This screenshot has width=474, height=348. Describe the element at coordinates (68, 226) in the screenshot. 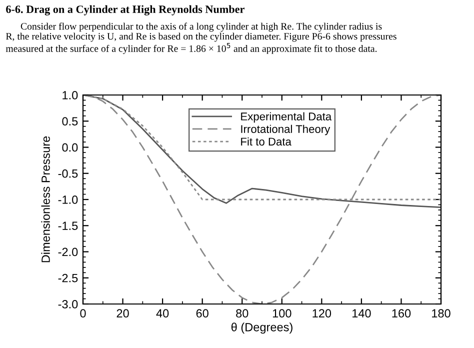

I see `y-tick-label: -1.5` at that location.